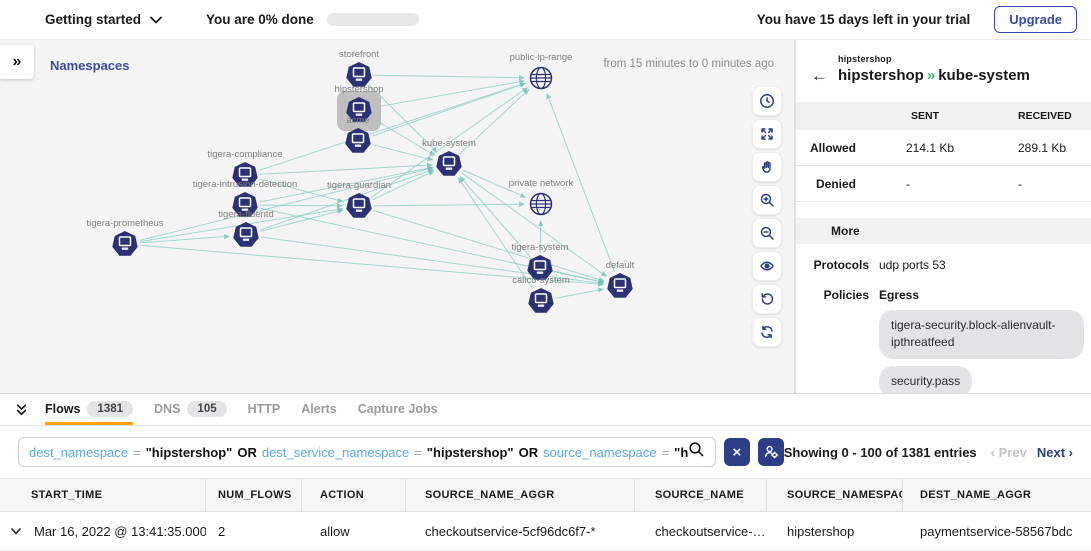 This screenshot has width=1091, height=551. What do you see at coordinates (541, 71) in the screenshot?
I see `graph-node-public-ip-range: public-ip-range` at bounding box center [541, 71].